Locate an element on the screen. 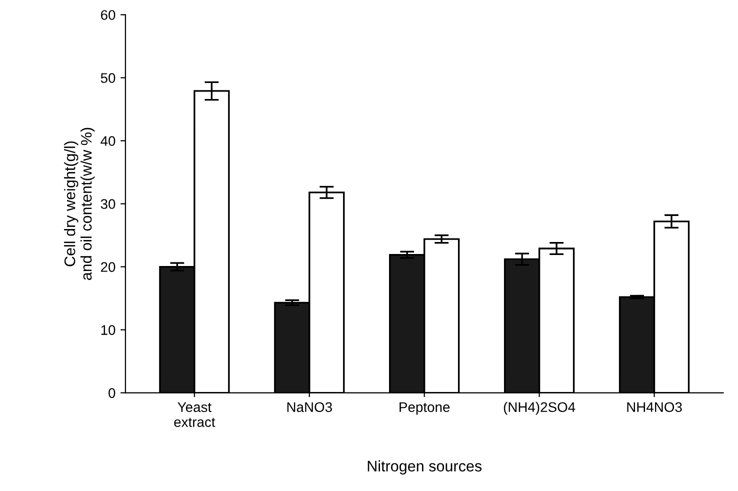 Image resolution: width=738 pixels, height=491 pixels. y-tick-label: 30 is located at coordinates (108, 204).